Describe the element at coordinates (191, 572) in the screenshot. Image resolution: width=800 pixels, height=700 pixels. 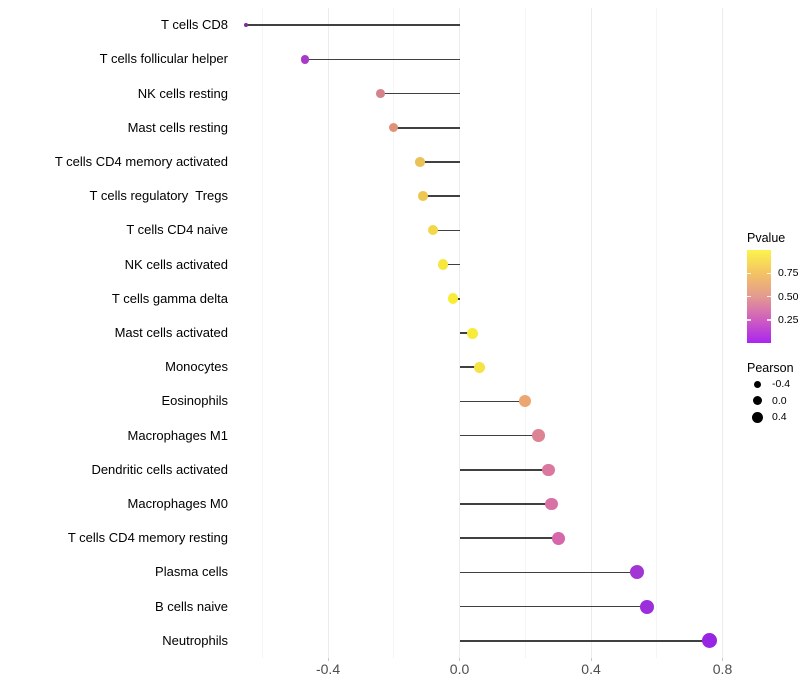
I see `category-label: Plasma cells` at that location.